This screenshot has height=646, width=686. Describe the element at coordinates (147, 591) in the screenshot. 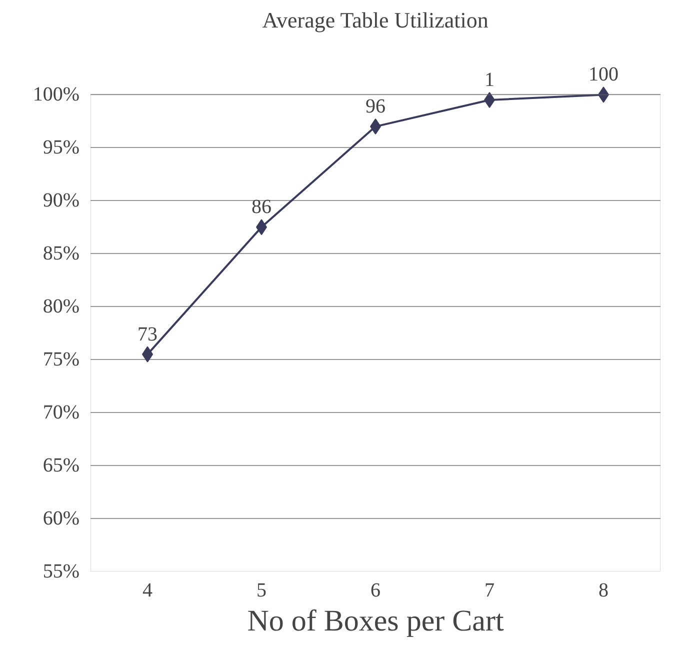

I see `x-tick-label: 4` at that location.